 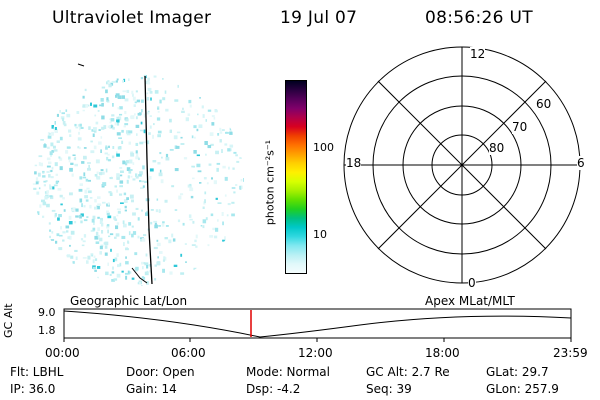 What do you see at coordinates (62, 353) in the screenshot?
I see `altitude-xtick-0000: 00:00` at bounding box center [62, 353].